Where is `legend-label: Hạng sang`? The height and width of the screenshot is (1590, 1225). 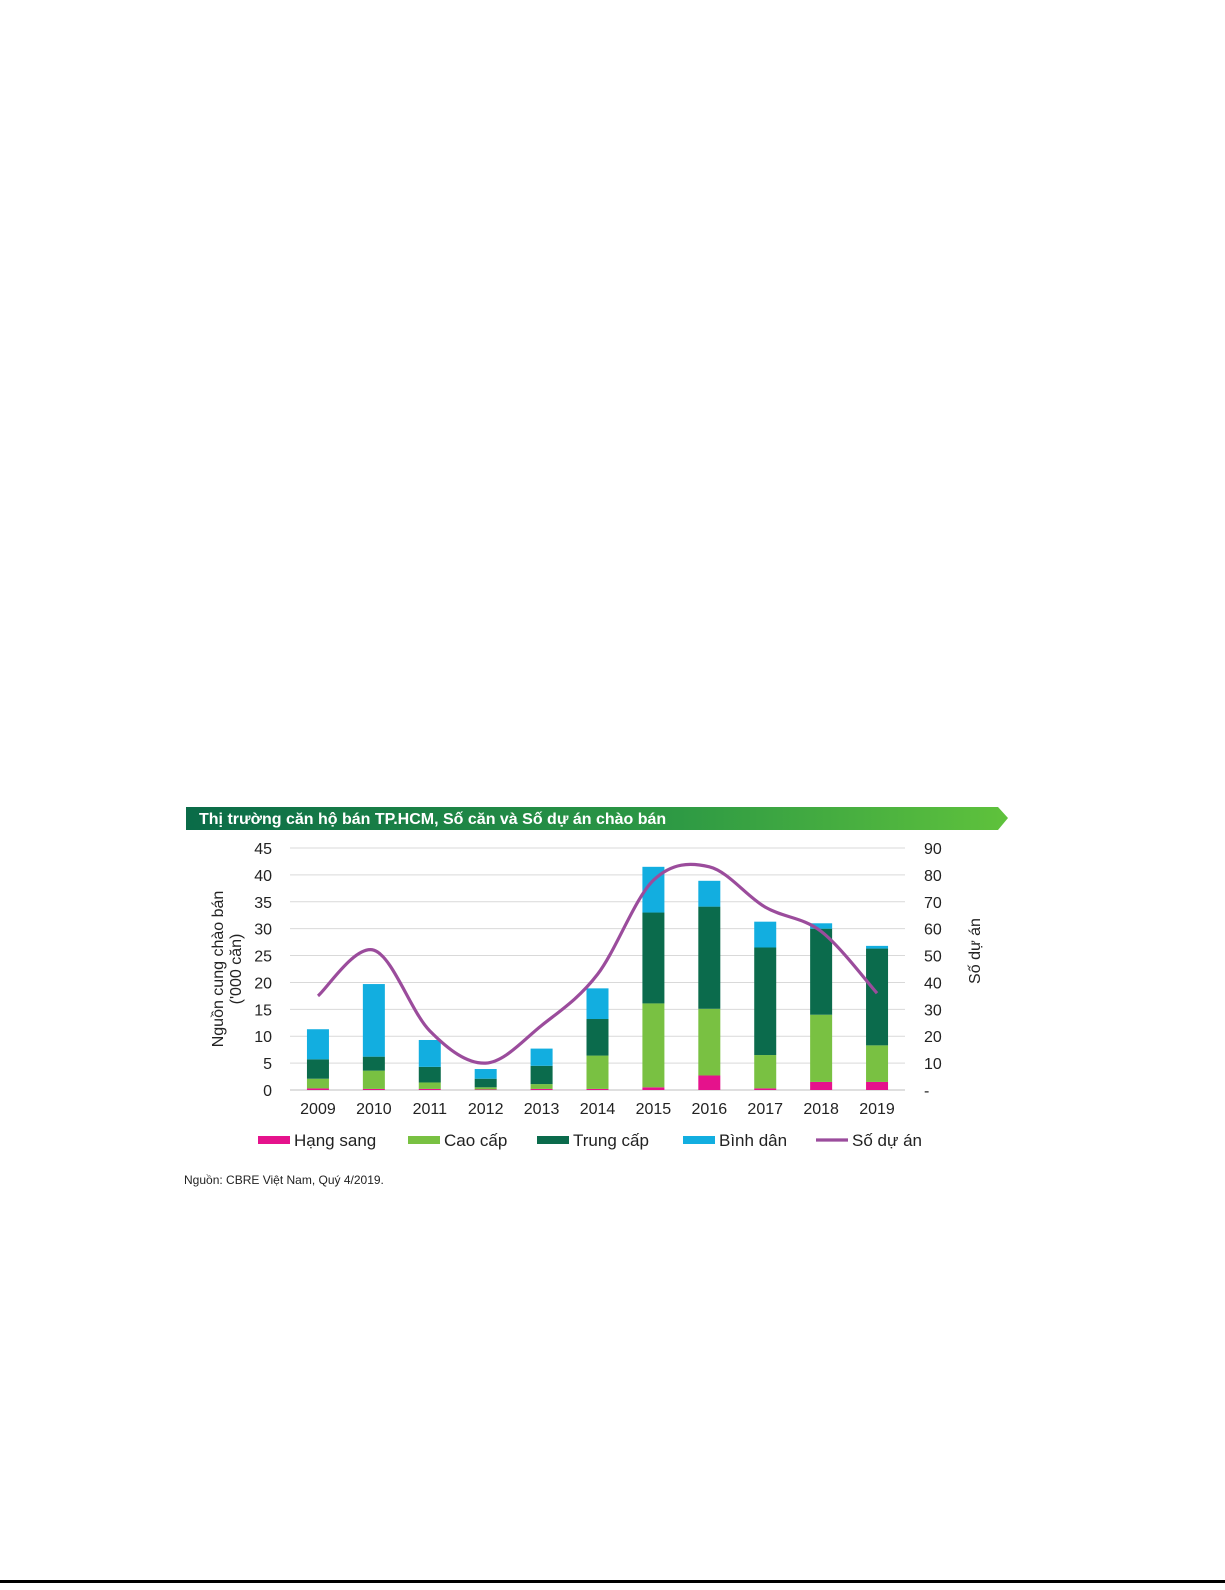 legend-label: Hạng sang is located at coordinates (335, 1140).